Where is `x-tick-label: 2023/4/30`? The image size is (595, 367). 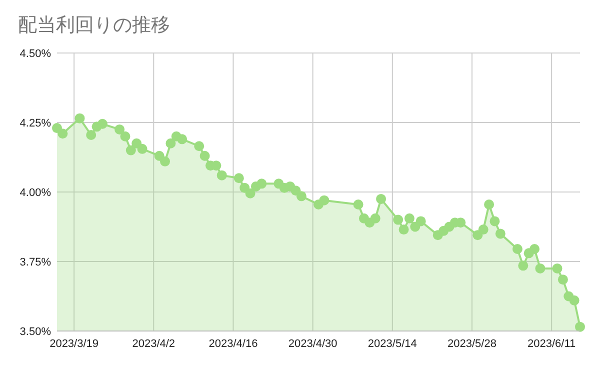 x-tick-label: 2023/4/30 is located at coordinates (313, 344).